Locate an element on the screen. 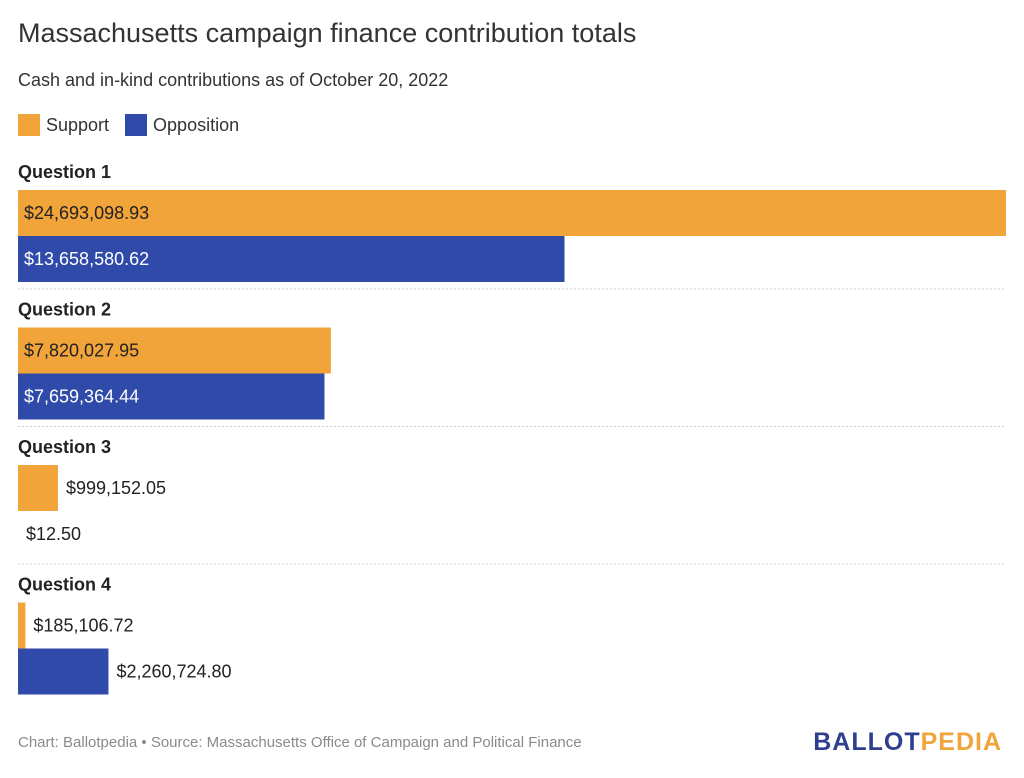  data-label-support-question-4: $185,106.72 is located at coordinates (83, 626).